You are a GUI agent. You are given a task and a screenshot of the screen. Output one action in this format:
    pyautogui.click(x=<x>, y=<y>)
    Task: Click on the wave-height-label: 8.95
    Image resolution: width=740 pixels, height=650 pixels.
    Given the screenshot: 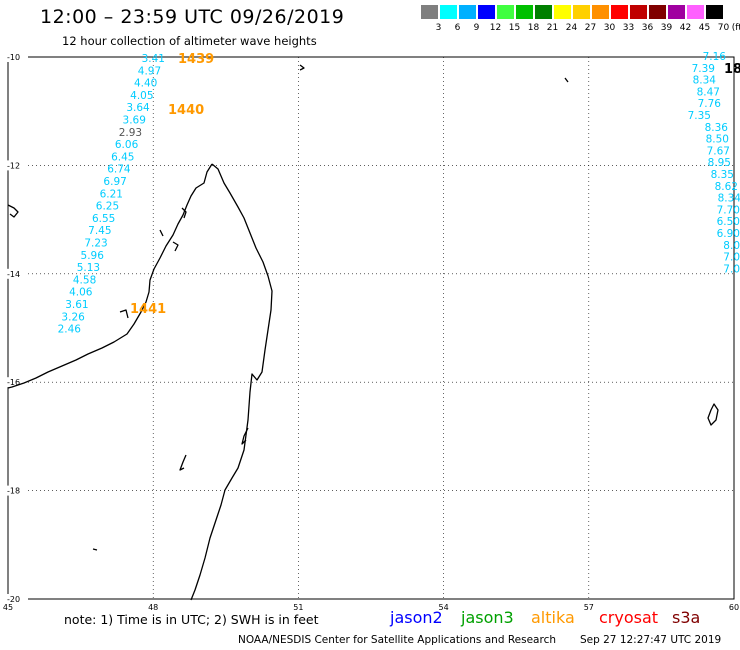 What is the action you would take?
    pyautogui.click(x=719, y=163)
    